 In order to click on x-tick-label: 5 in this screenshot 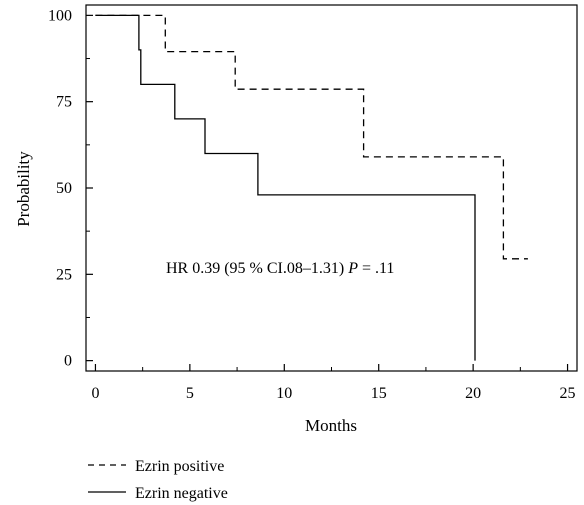, I will do `click(190, 393)`.